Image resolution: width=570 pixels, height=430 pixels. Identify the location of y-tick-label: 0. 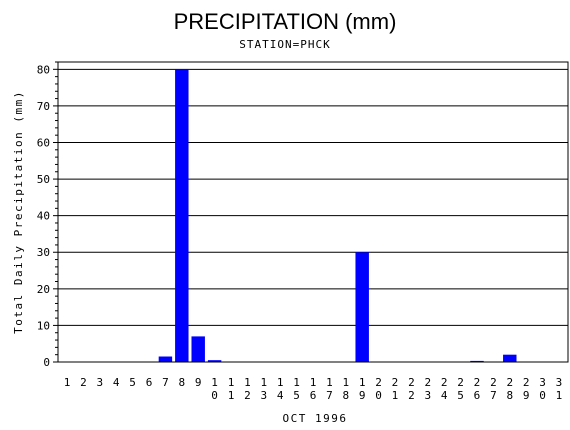
(46, 362).